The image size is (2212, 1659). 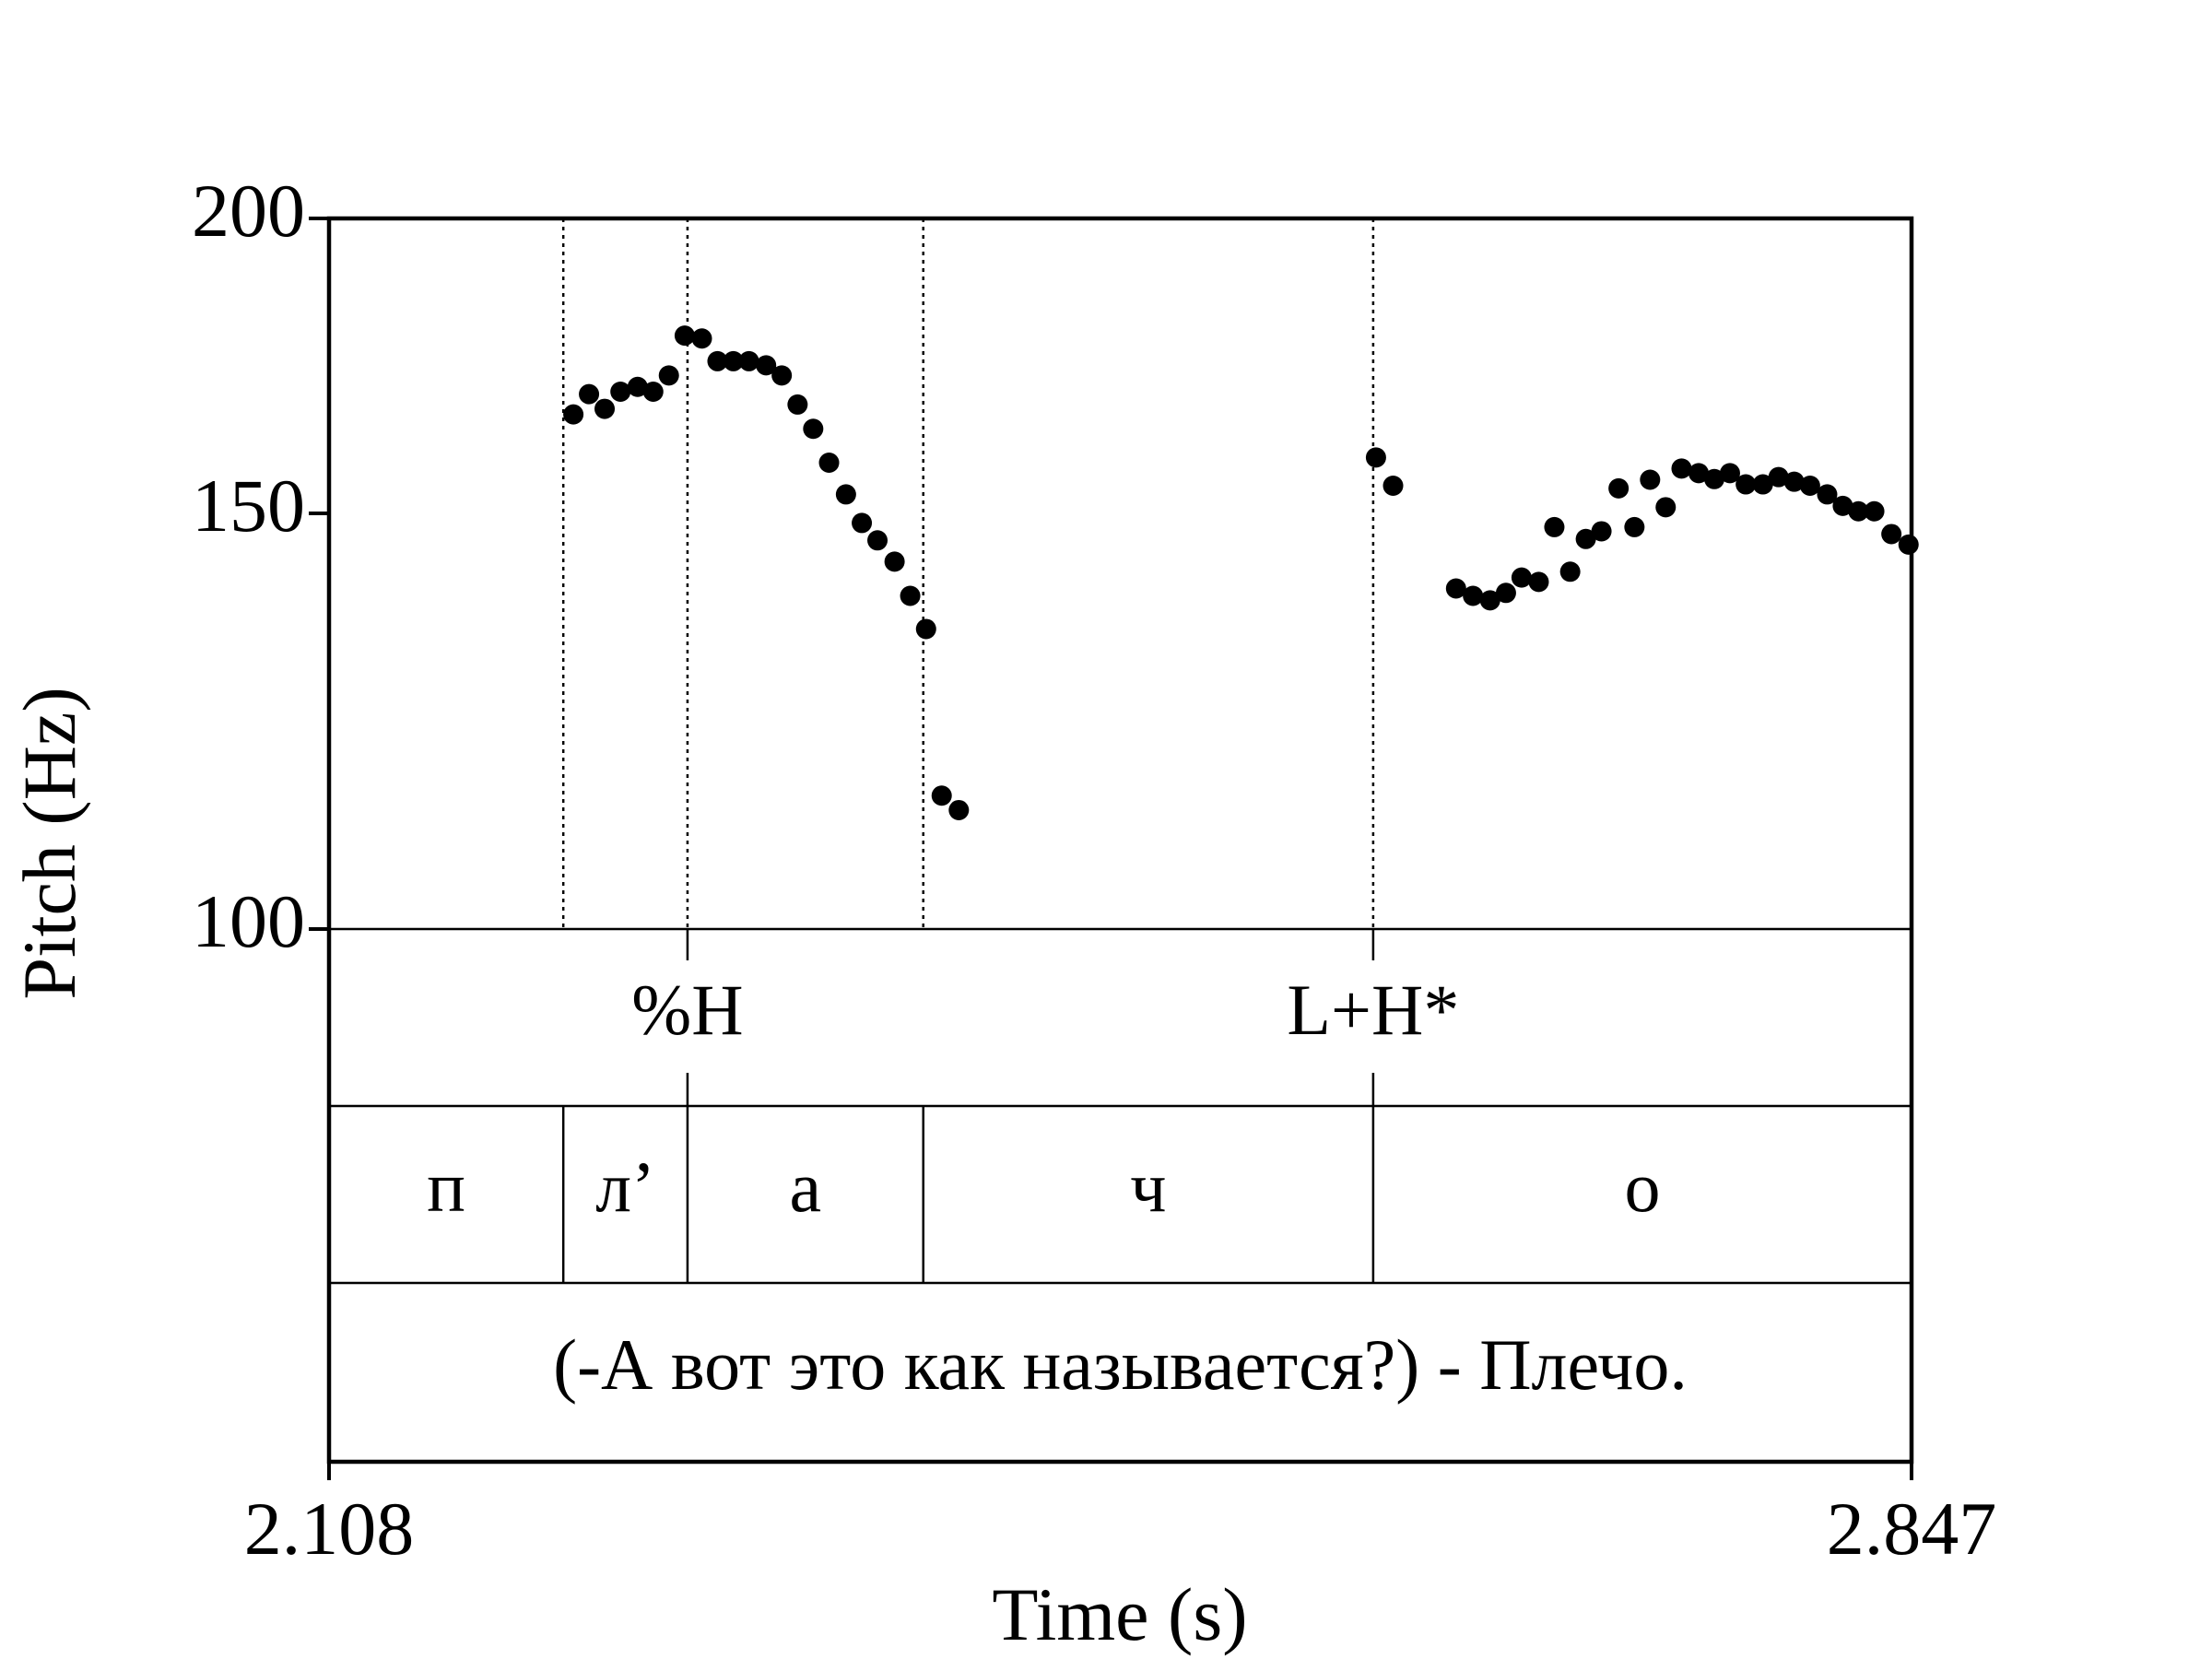 What do you see at coordinates (1148, 1187) in the screenshot?
I see `interval-label: ч` at bounding box center [1148, 1187].